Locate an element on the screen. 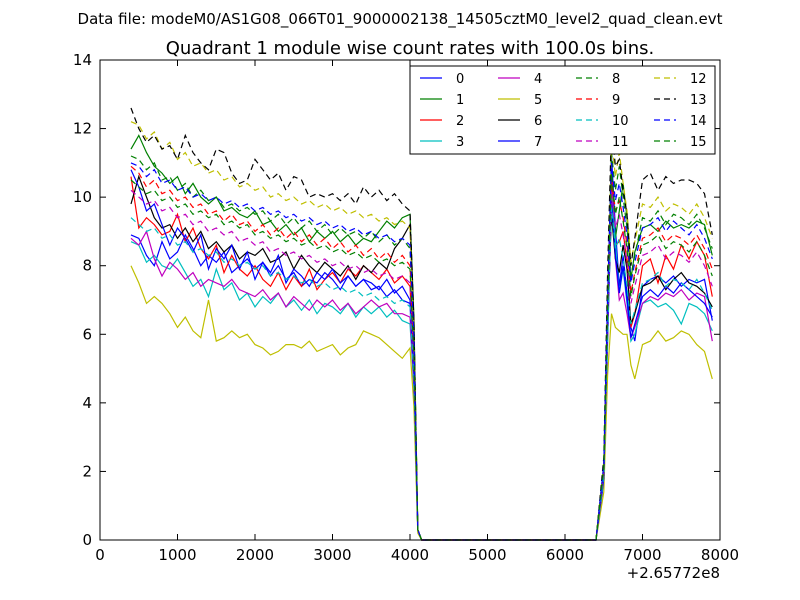  x-tick-label: 6000 is located at coordinates (565, 555).